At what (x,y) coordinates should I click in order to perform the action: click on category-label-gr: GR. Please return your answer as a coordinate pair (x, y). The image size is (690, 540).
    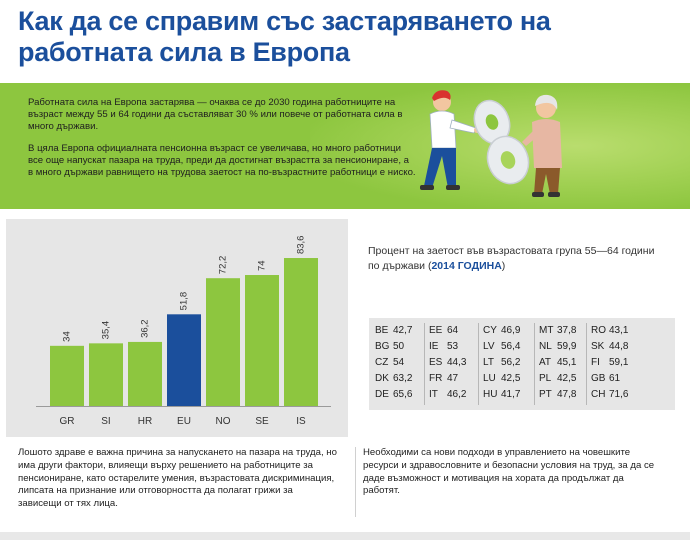
    Looking at the image, I should click on (67, 421).